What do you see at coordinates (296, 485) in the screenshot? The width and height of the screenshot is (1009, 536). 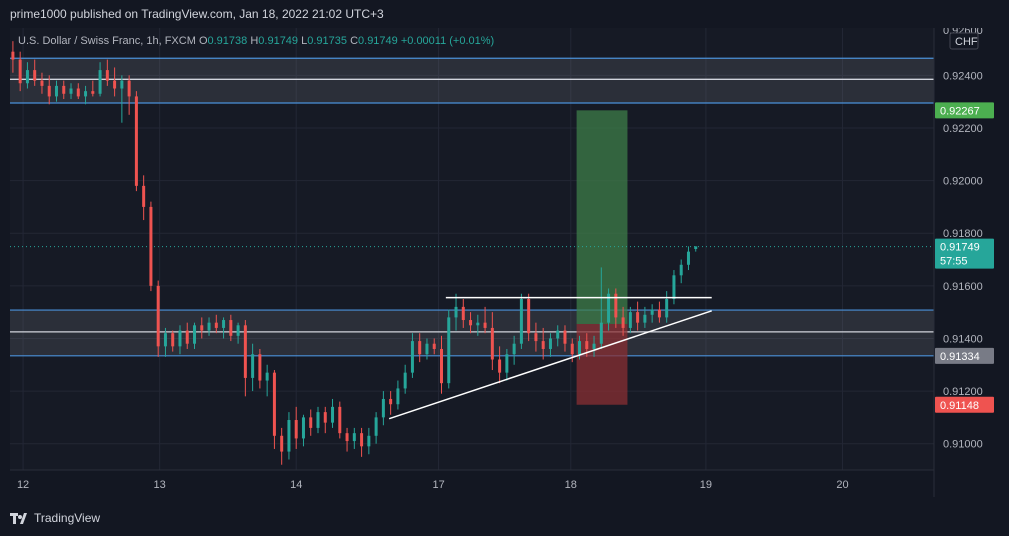 I see `x-tick-label: 14` at bounding box center [296, 485].